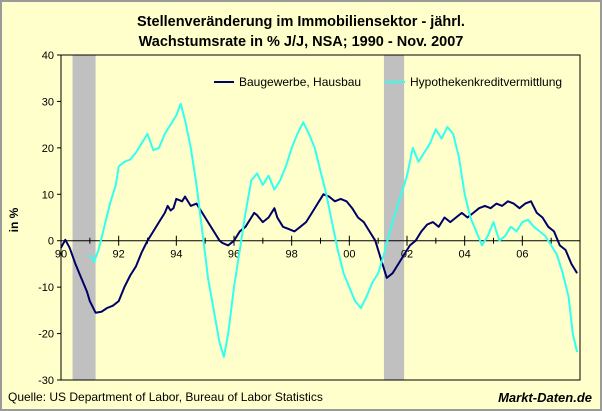 The height and width of the screenshot is (411, 602). I want to click on x-tick-label-04: 04, so click(465, 255).